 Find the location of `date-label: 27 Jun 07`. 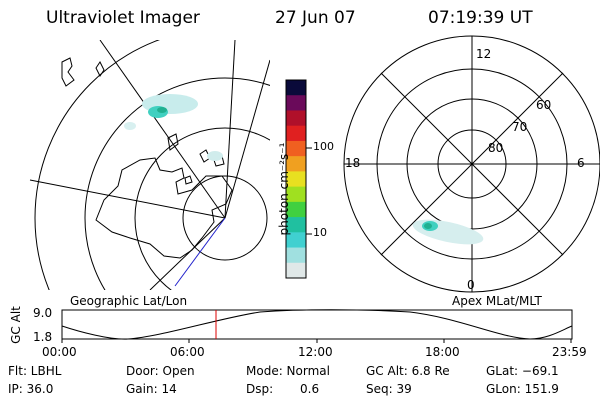

date-label: 27 Jun 07 is located at coordinates (315, 18).